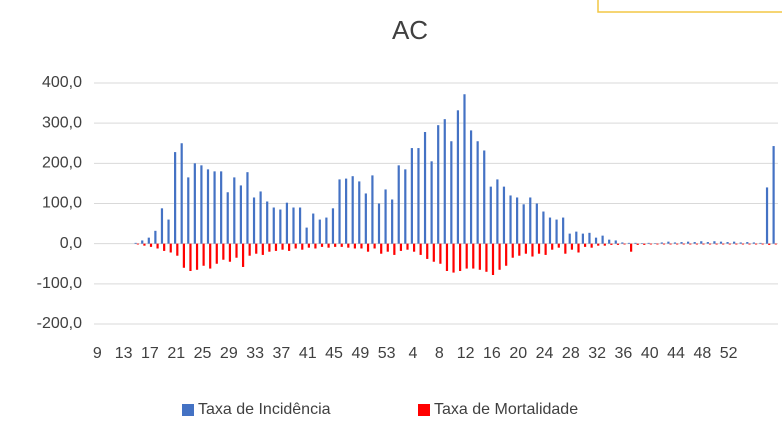 The height and width of the screenshot is (426, 782). Describe the element at coordinates (571, 353) in the screenshot. I see `x-tick-label: 28` at that location.